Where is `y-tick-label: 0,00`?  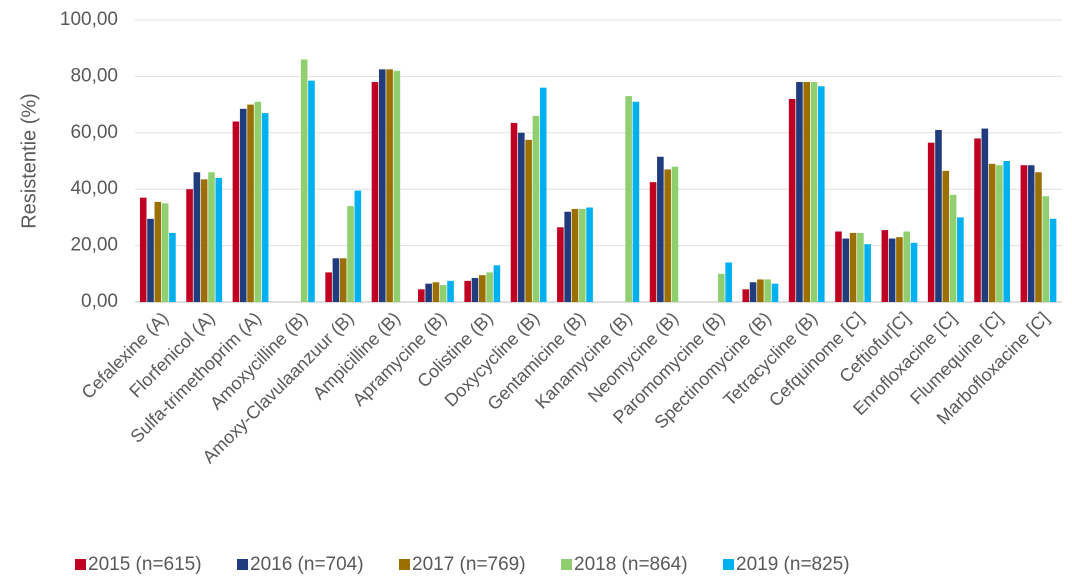
y-tick-label: 0,00 is located at coordinates (99, 301).